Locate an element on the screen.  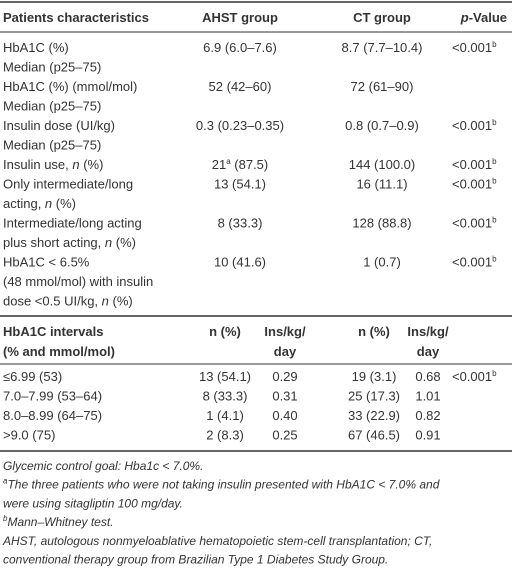
column-header: p-Value is located at coordinates (483, 17).